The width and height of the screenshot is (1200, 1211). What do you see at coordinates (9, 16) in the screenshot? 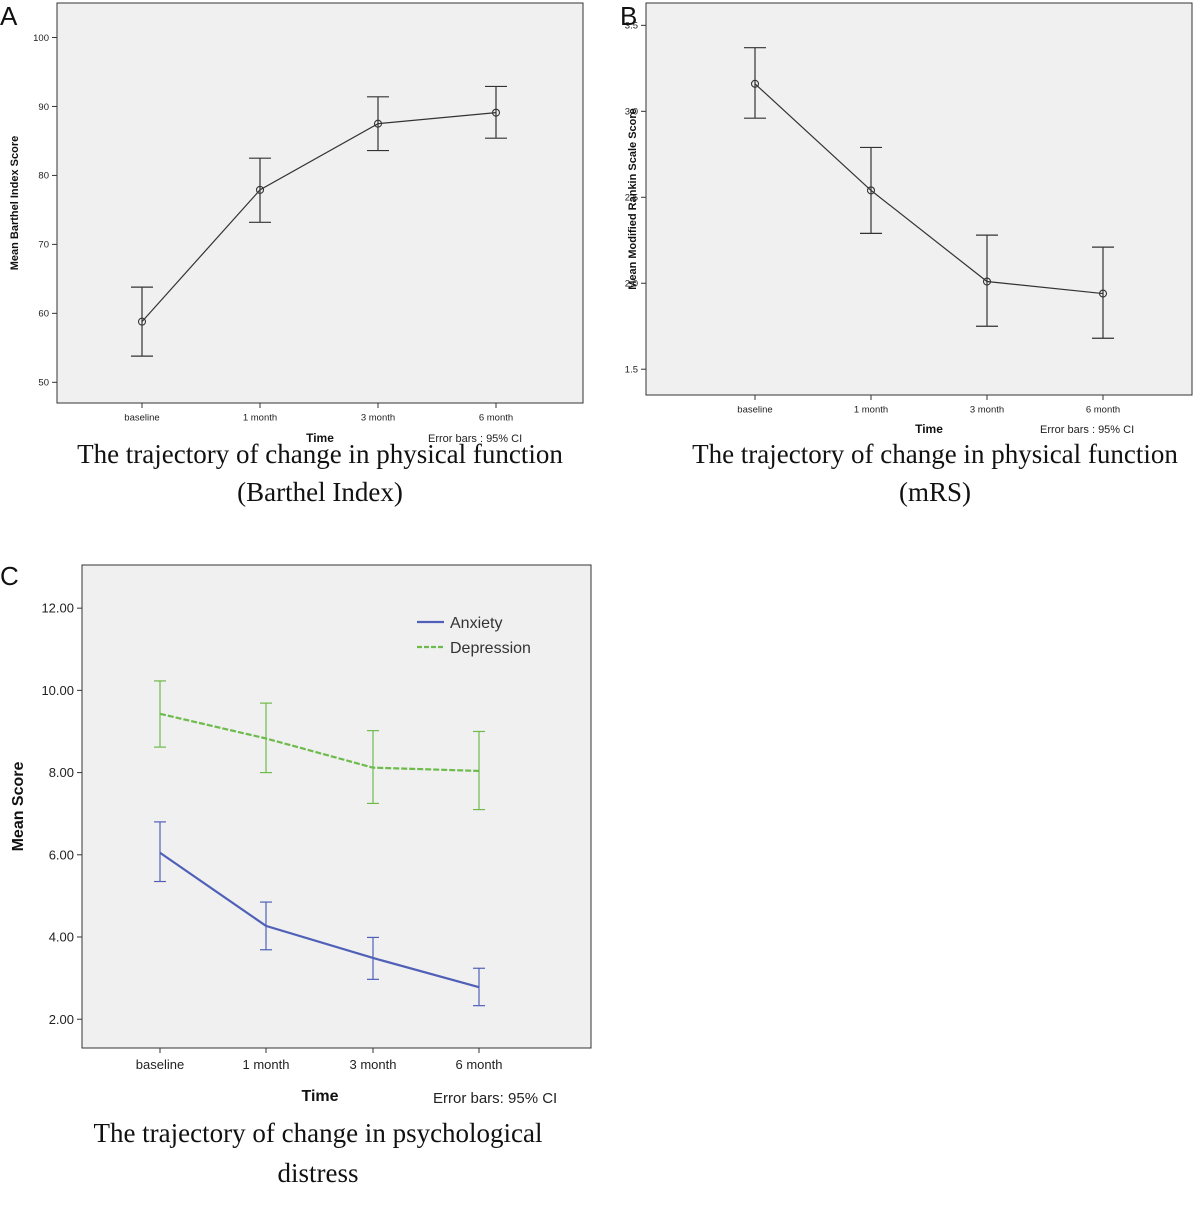
I see `panel-letter: A` at bounding box center [9, 16].